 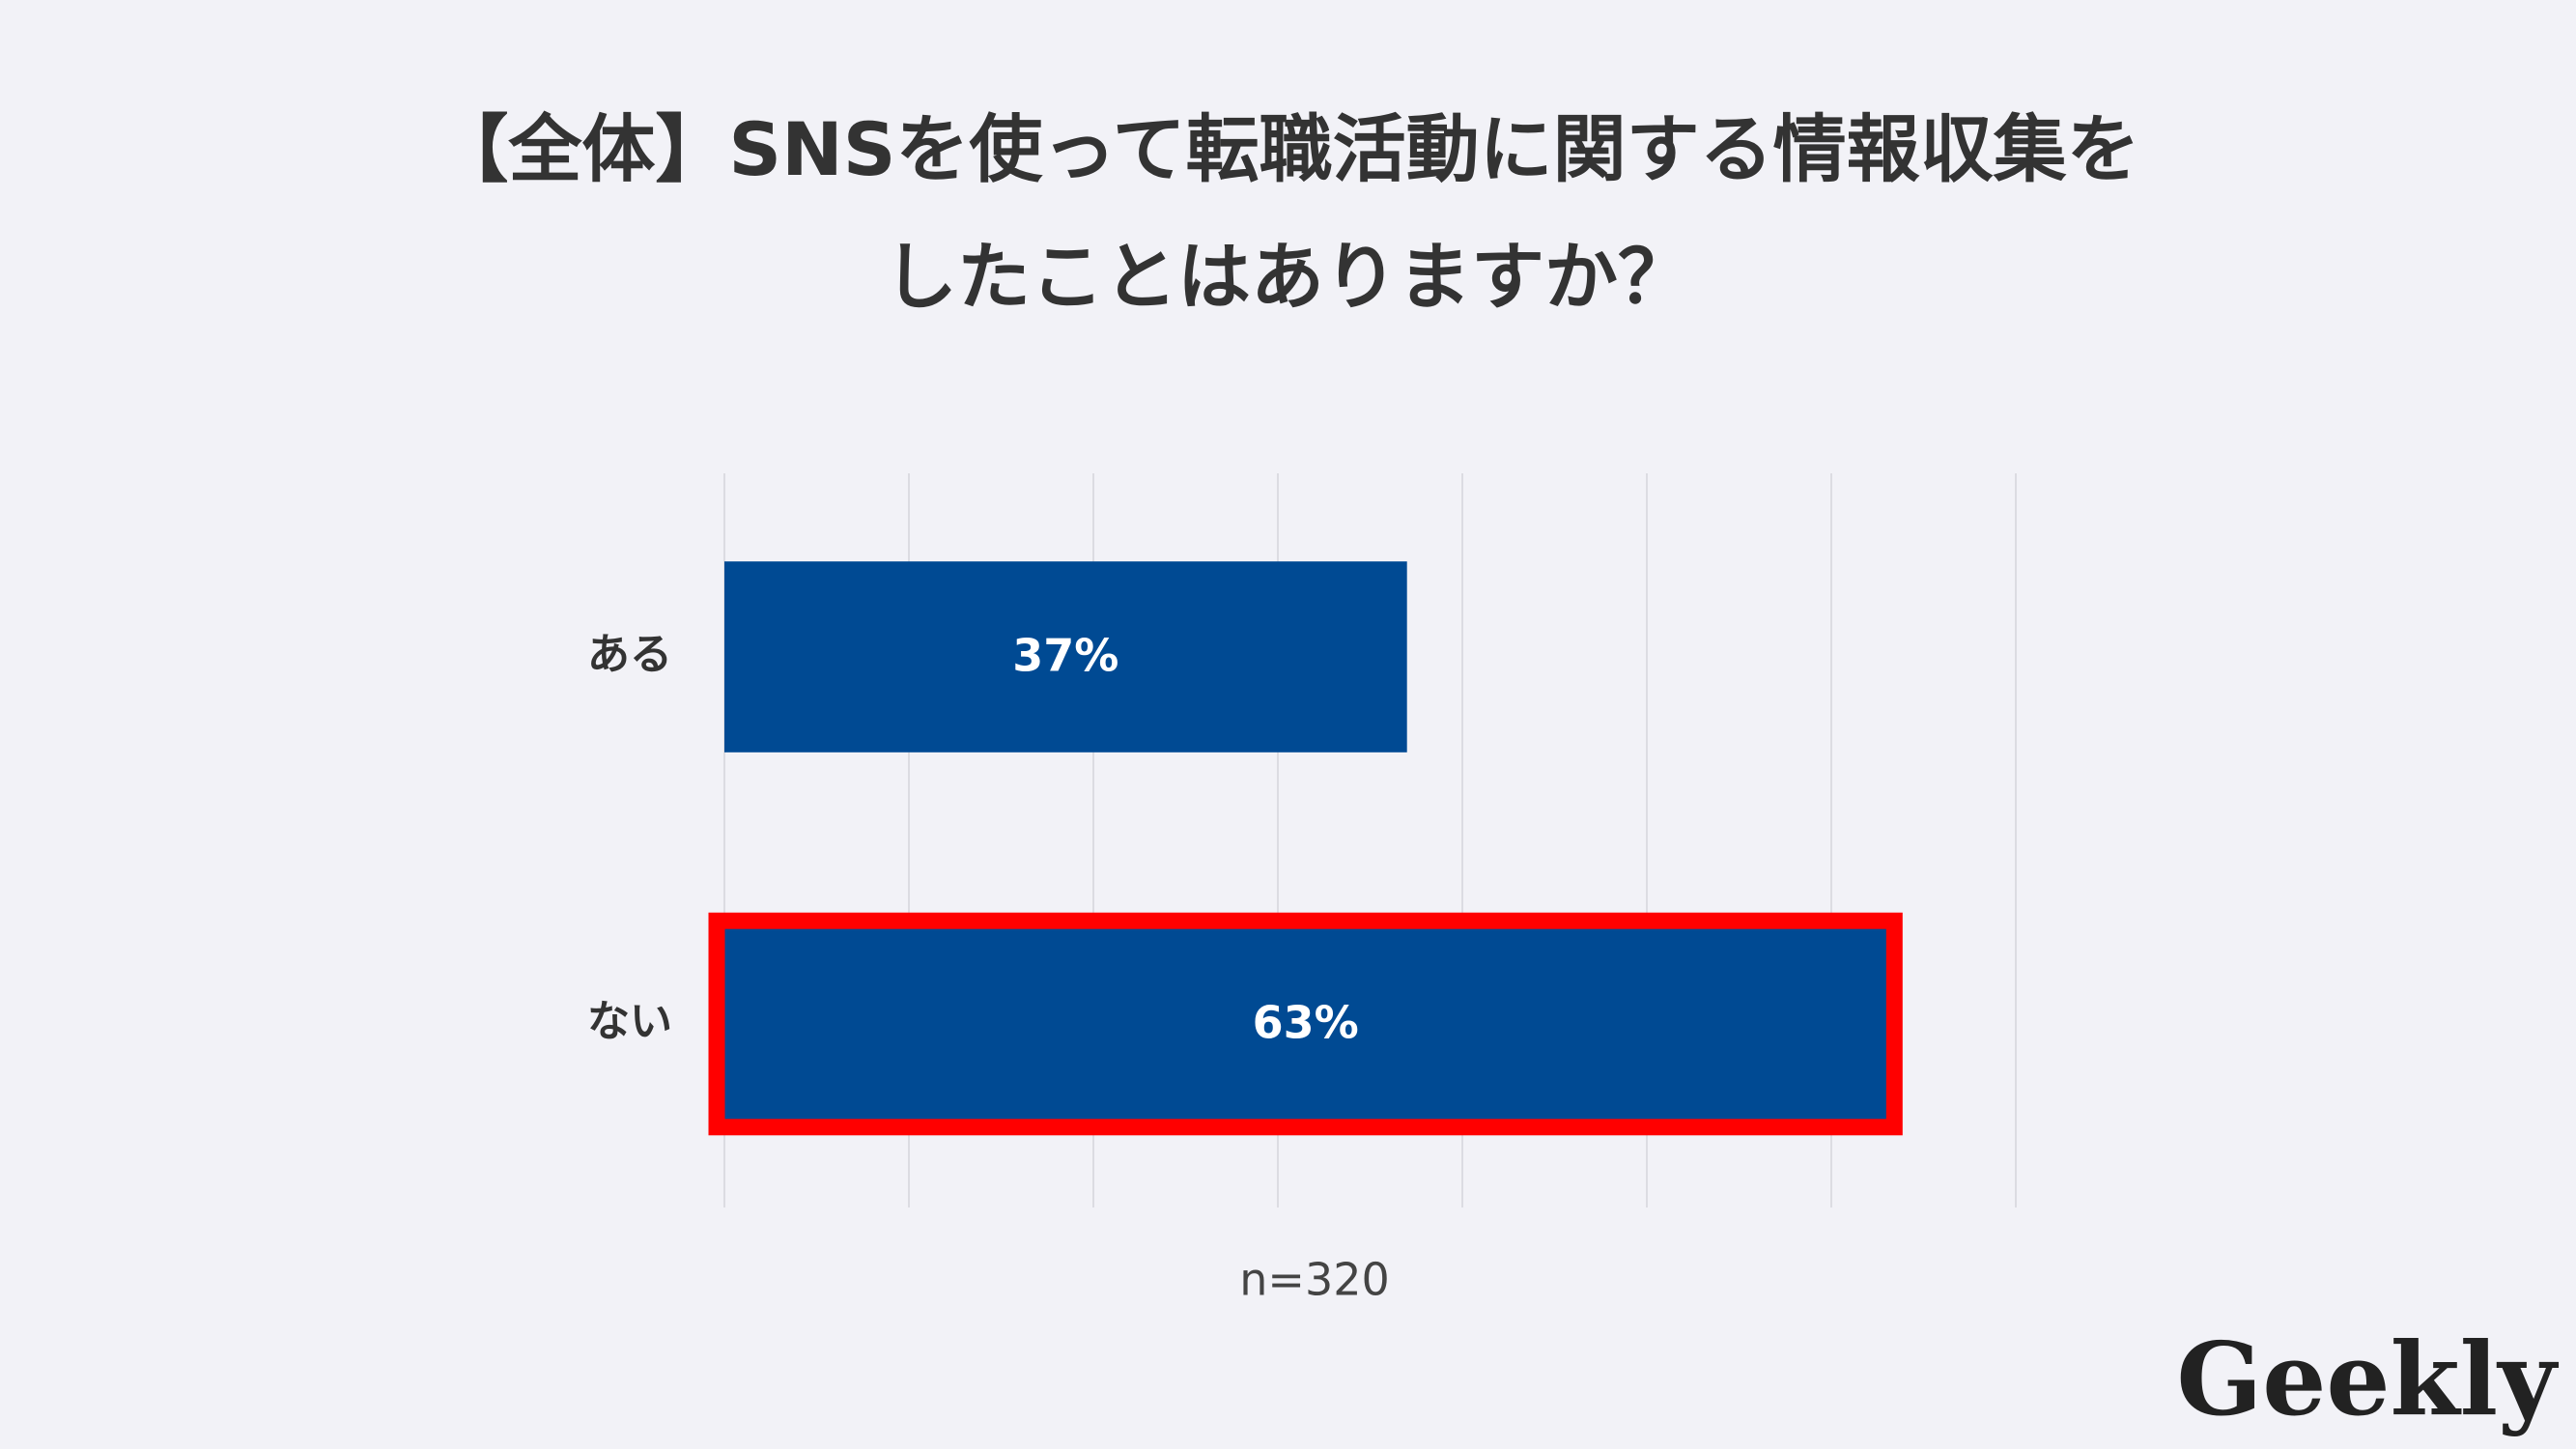 I want to click on y-tick-label: ない, so click(x=629, y=1021).